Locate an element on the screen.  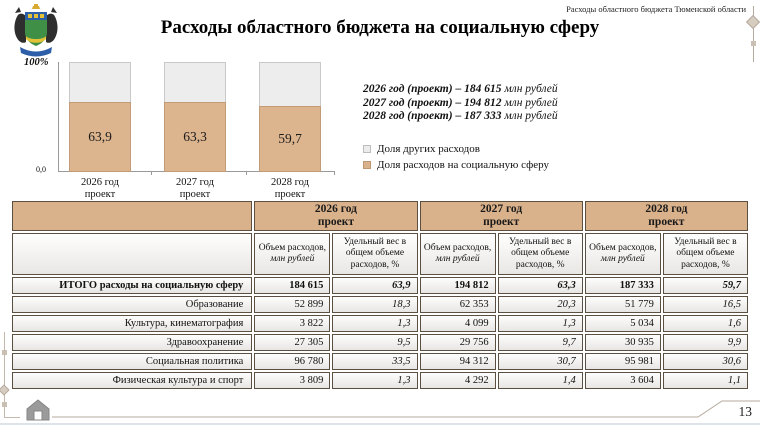
cell-value: 63,9 is located at coordinates (375, 285).